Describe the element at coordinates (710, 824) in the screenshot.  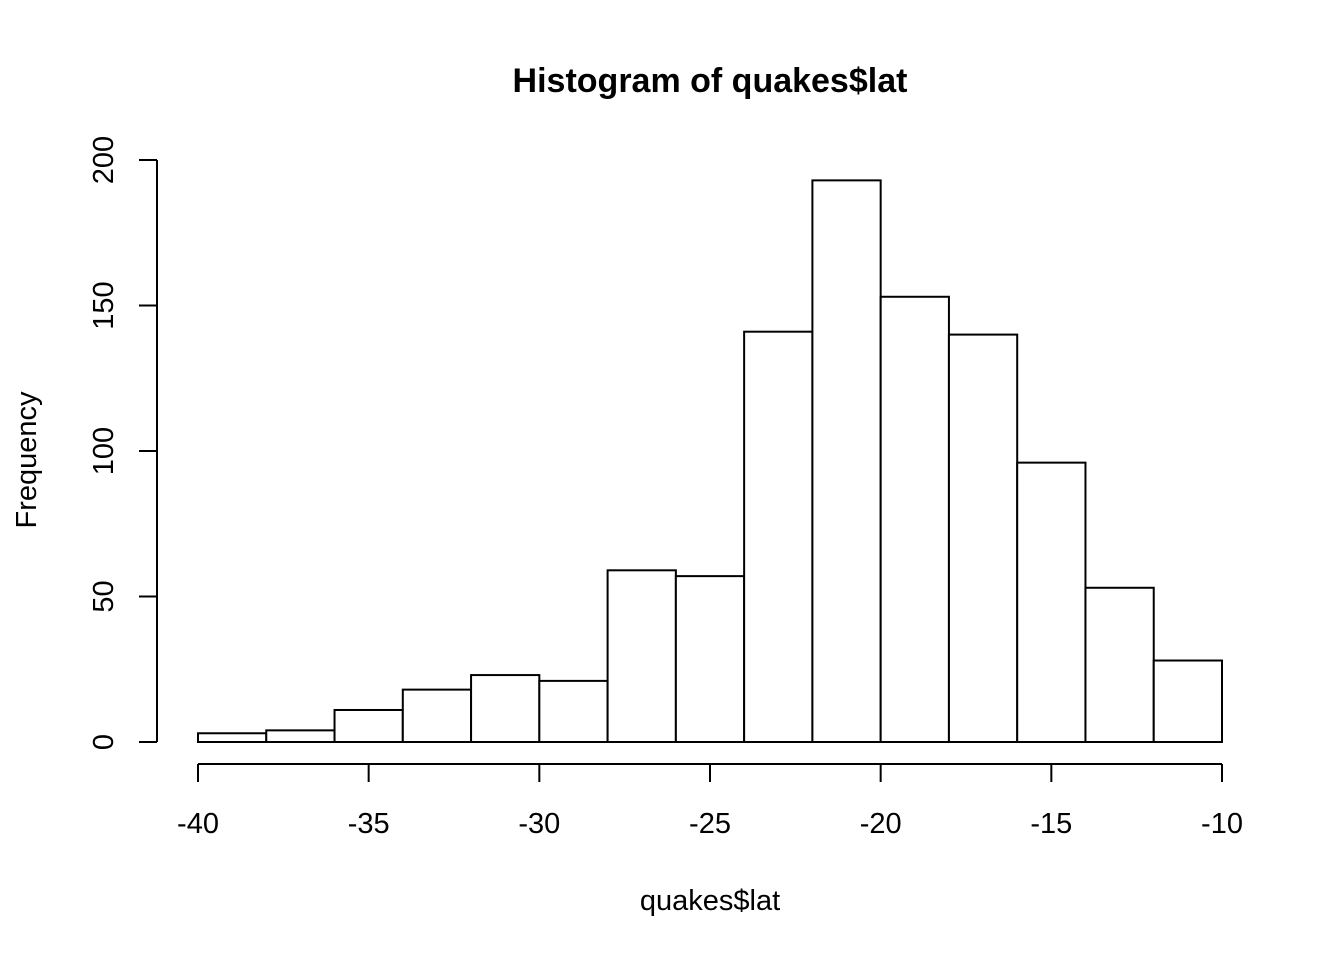
I see `x-tick-label: -25` at that location.